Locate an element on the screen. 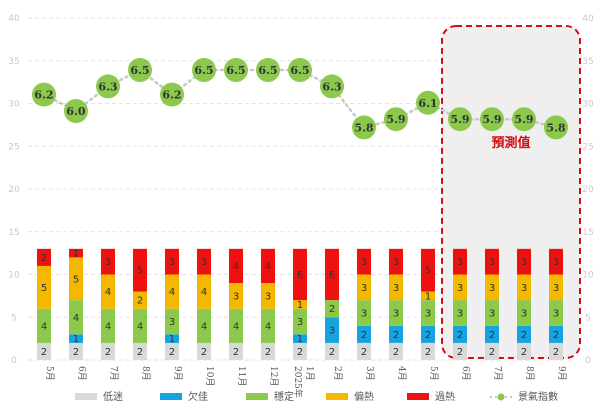 The width and height of the screenshot is (602, 411). x-tick-label: 10月 is located at coordinates (209, 376).